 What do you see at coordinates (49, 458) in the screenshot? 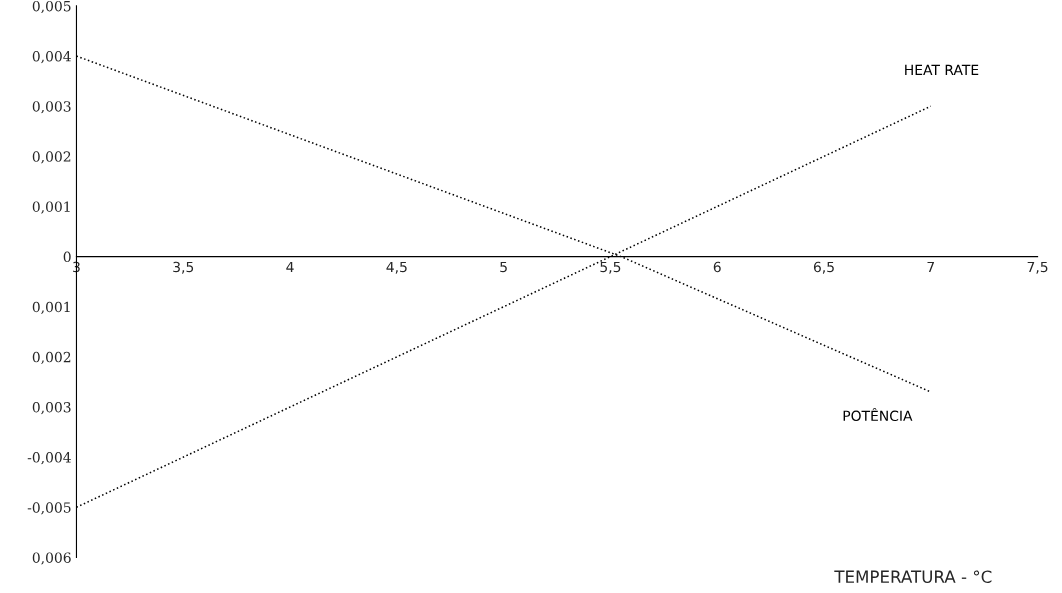
I see `y-tick-label: -0,004` at bounding box center [49, 458].